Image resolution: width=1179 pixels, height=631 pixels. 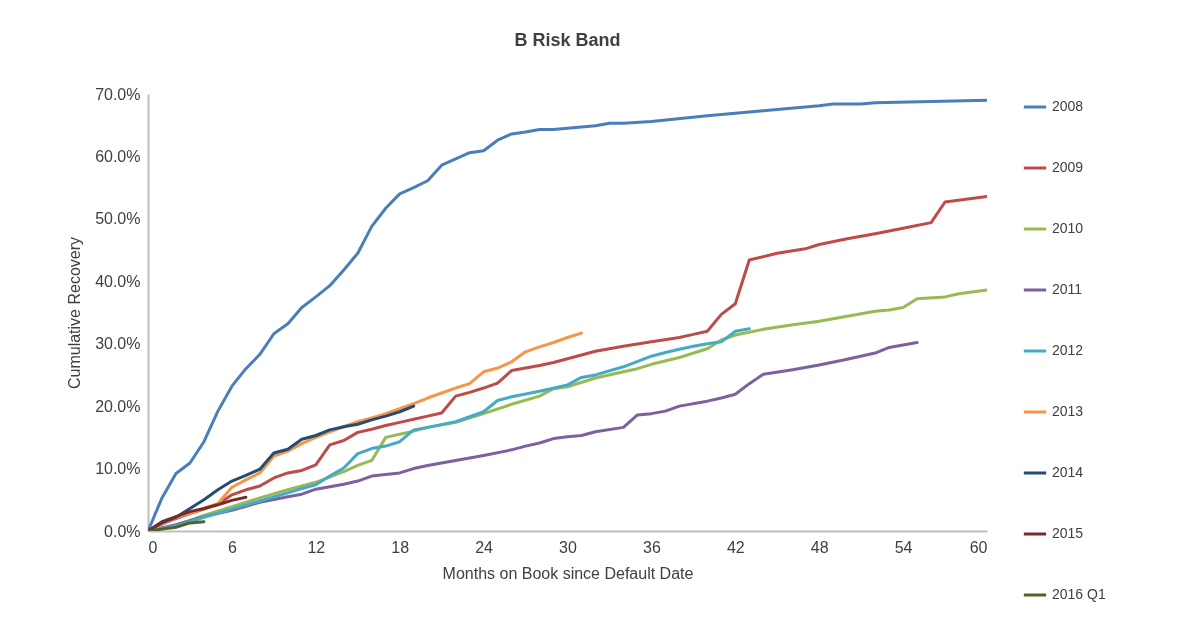 I want to click on y-tick-label: 50.0%, so click(x=118, y=219).